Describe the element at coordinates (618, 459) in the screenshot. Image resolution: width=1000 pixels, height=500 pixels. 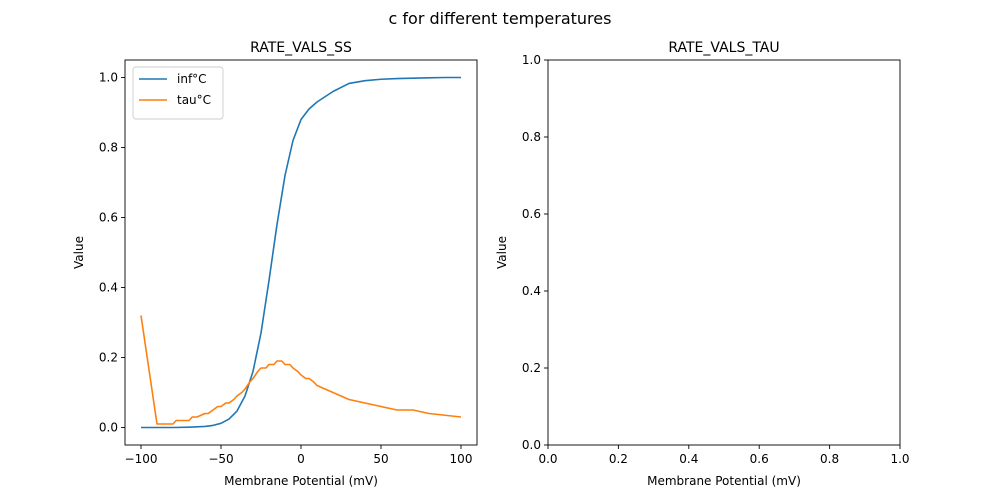
I see `x-tick-label: 0.2` at that location.